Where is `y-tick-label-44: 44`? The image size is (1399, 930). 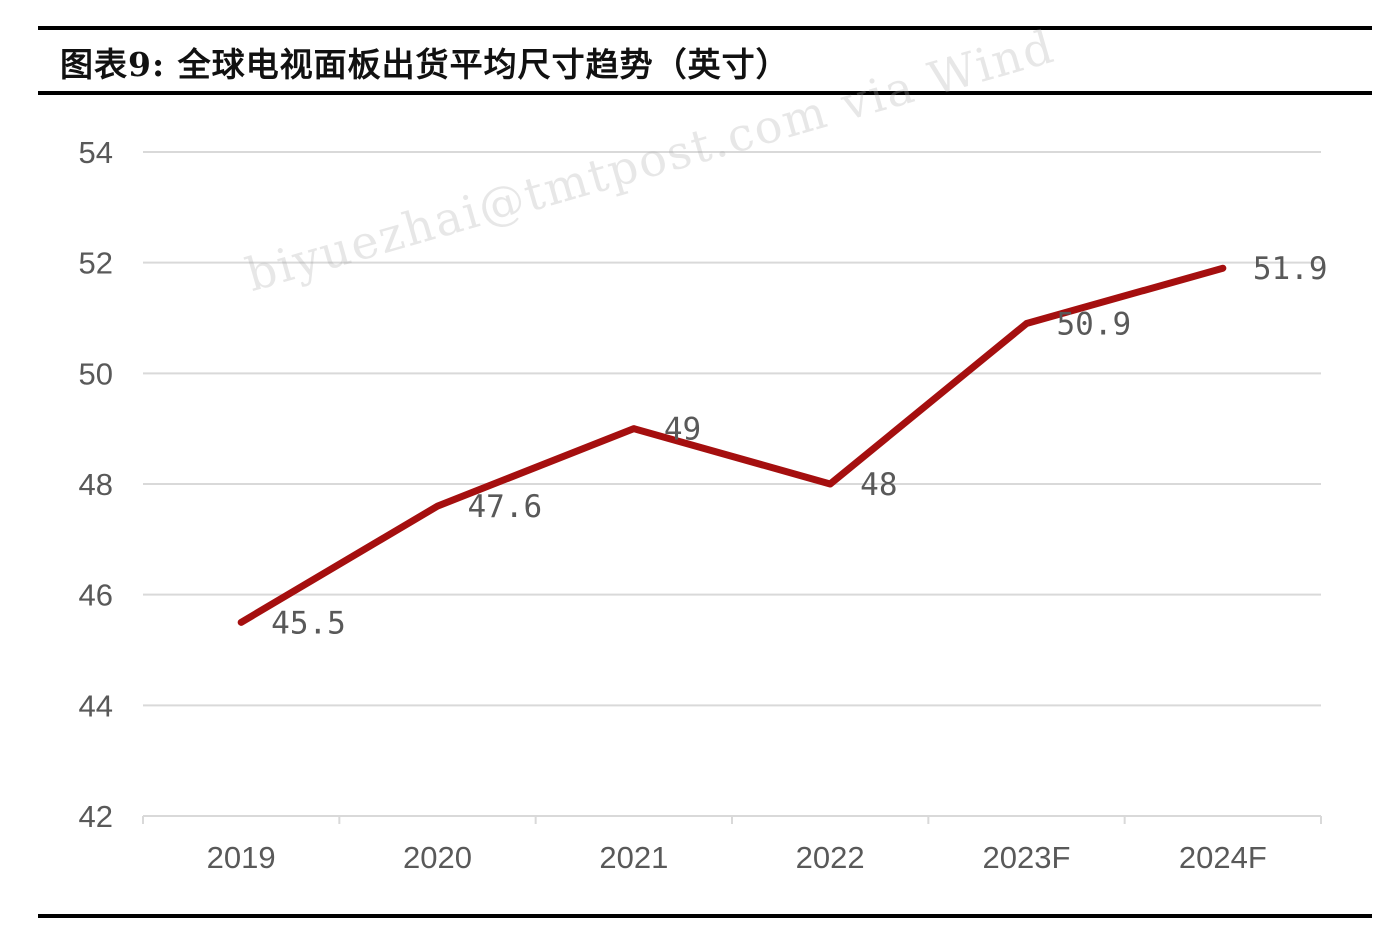
y-tick-label-44: 44 is located at coordinates (96, 705).